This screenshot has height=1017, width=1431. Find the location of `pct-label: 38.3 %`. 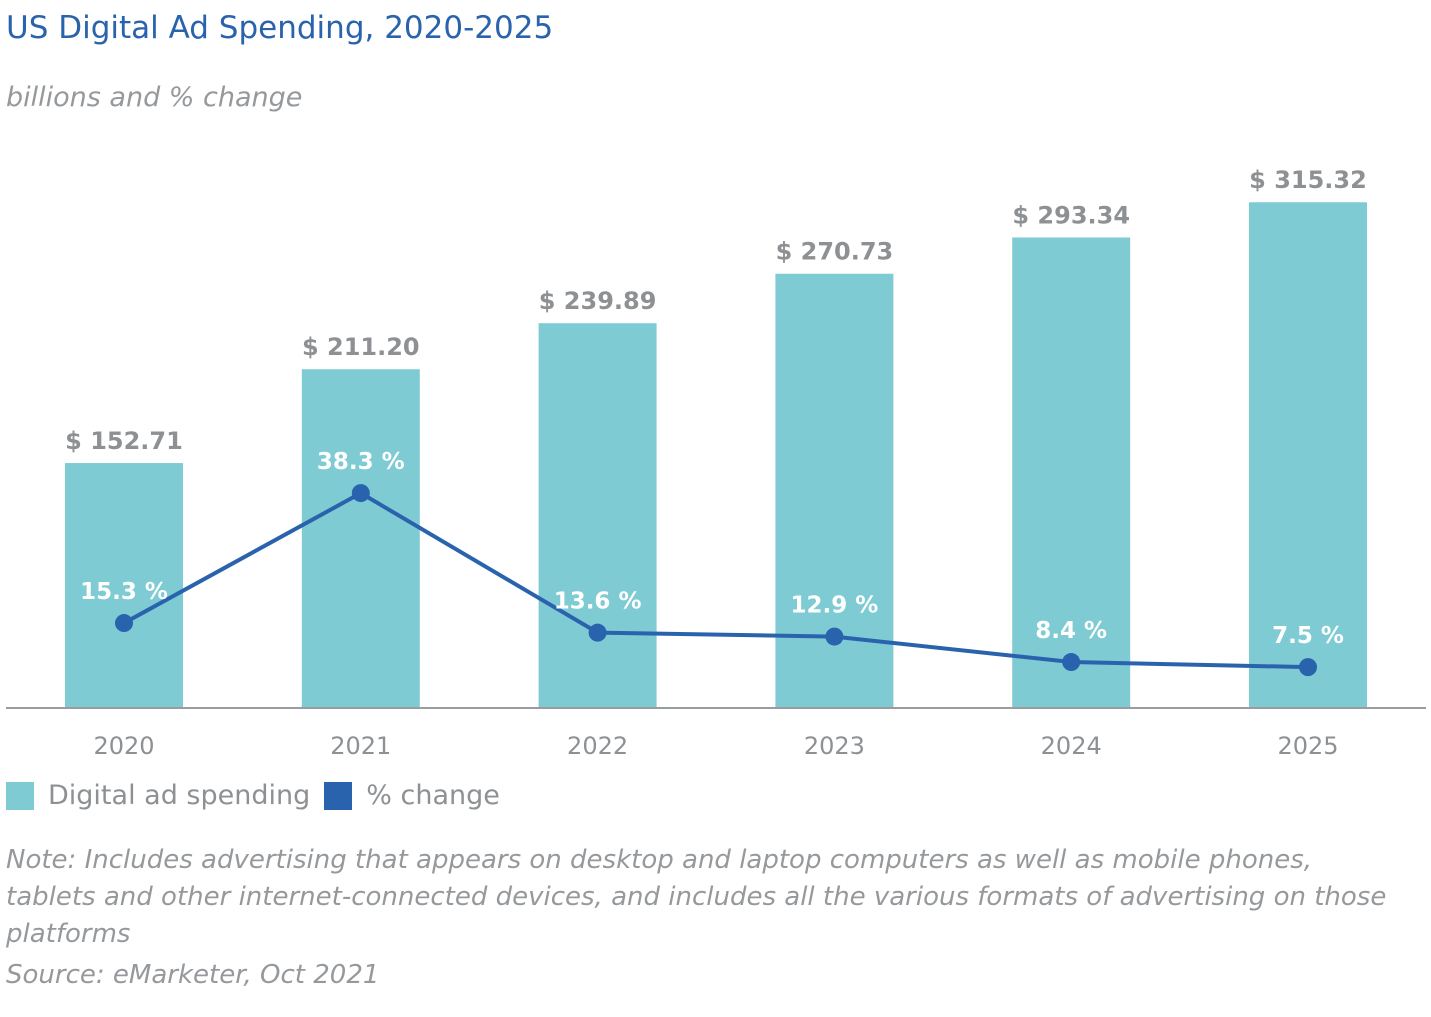

pct-label: 38.3 % is located at coordinates (361, 462).